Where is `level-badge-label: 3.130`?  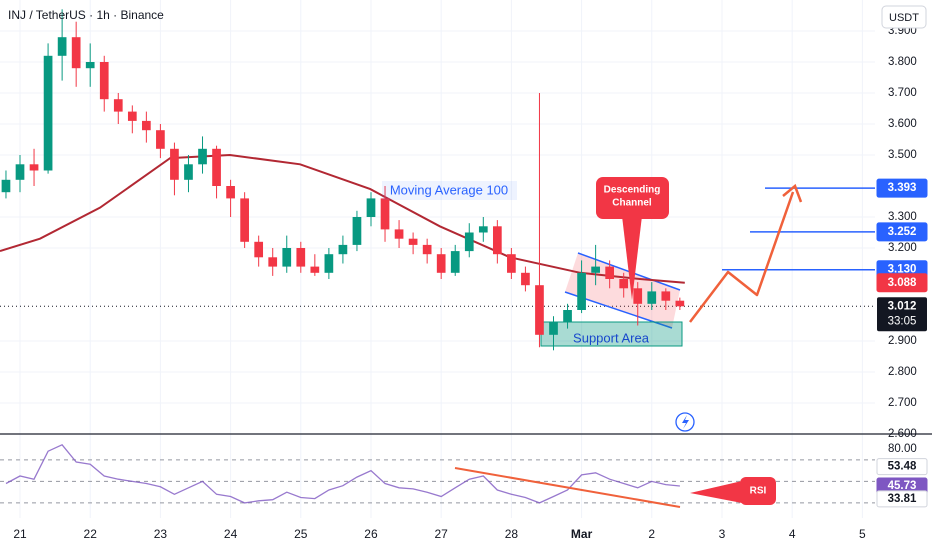
level-badge-label: 3.130 is located at coordinates (902, 270).